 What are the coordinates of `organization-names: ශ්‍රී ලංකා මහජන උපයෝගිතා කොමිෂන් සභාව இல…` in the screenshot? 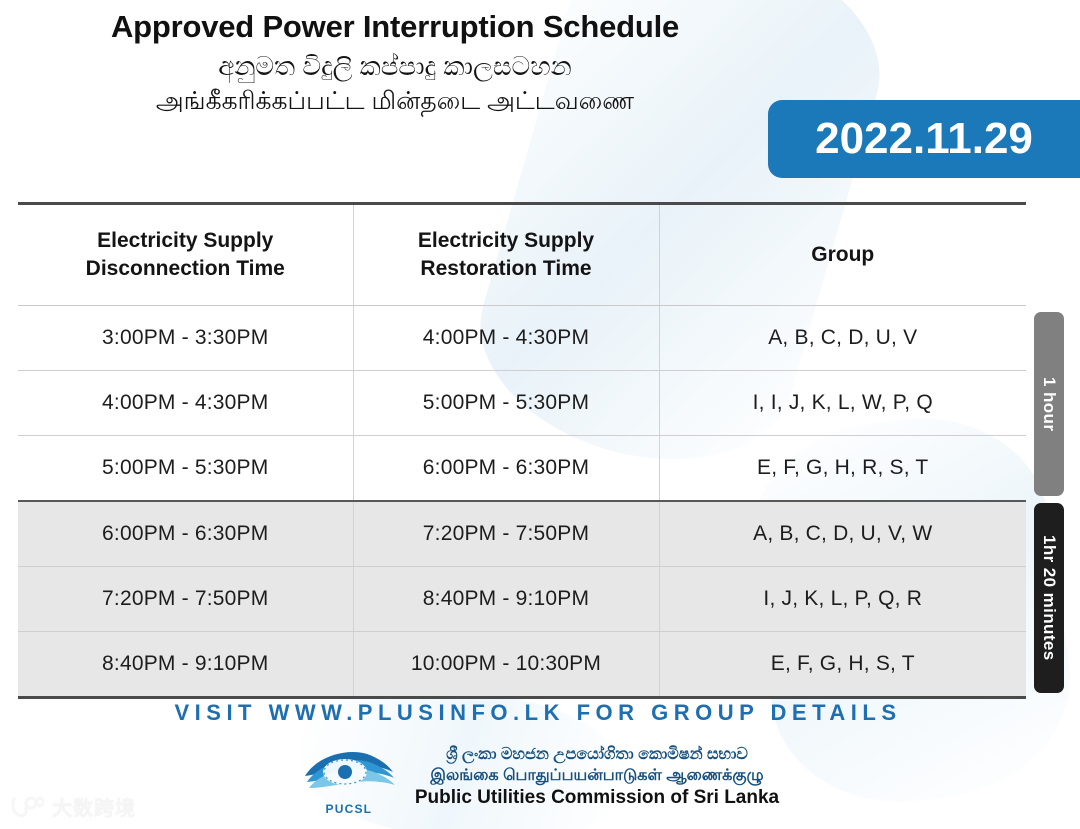 It's located at (597, 778).